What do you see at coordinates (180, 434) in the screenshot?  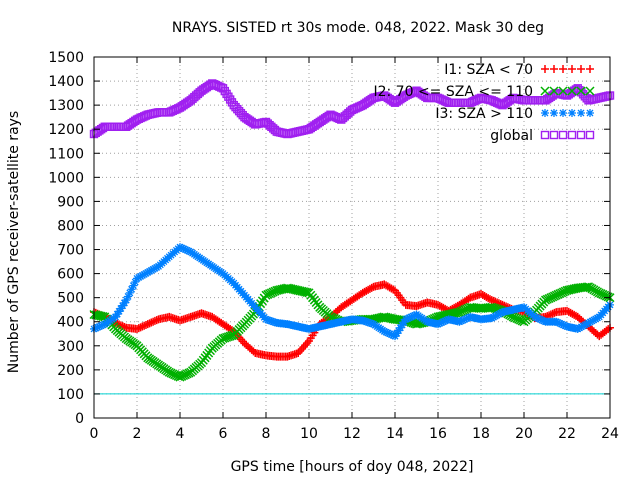 I see `x-tick-label: 4` at bounding box center [180, 434].